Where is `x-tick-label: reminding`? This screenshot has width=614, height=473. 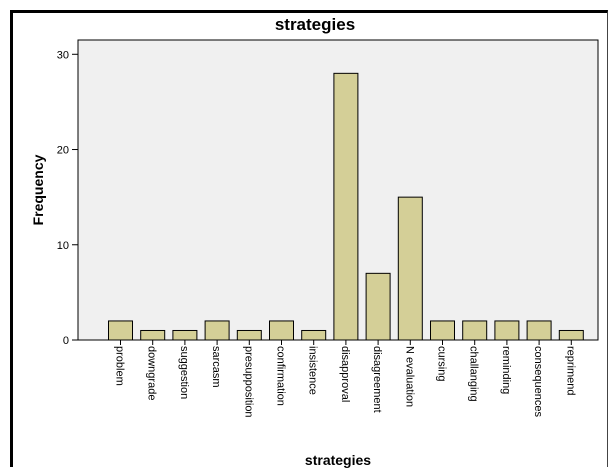
x-tick-label: reminding is located at coordinates (506, 370).